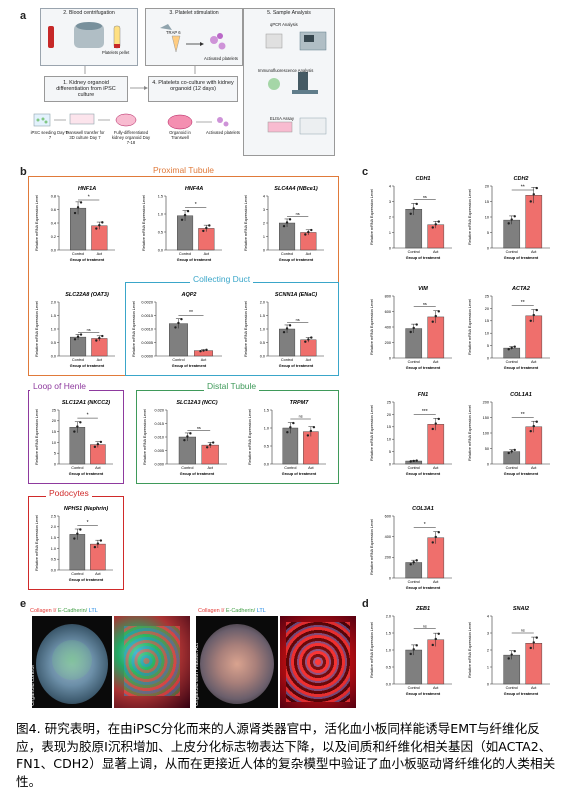 The height and width of the screenshot is (797, 579). Describe the element at coordinates (214, 40) in the screenshot. I see `activated-platelet-icon` at that location.